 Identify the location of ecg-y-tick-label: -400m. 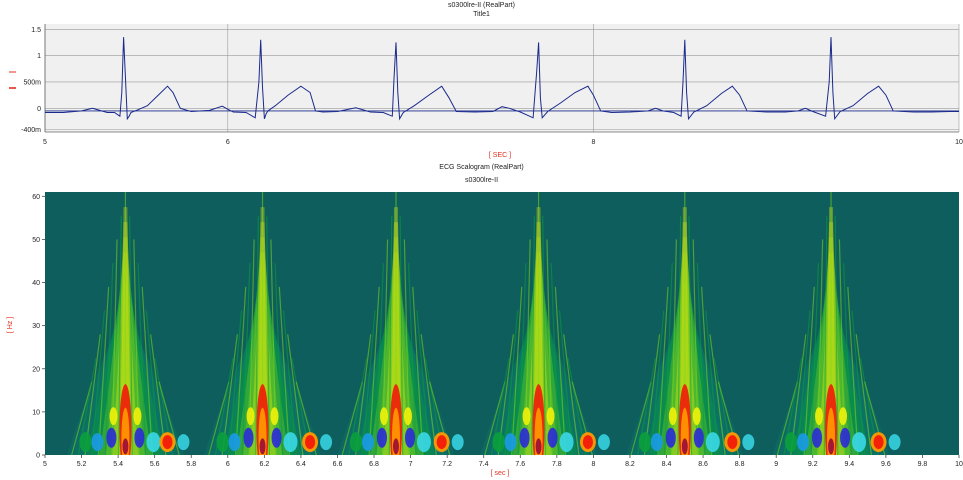
(31, 130).